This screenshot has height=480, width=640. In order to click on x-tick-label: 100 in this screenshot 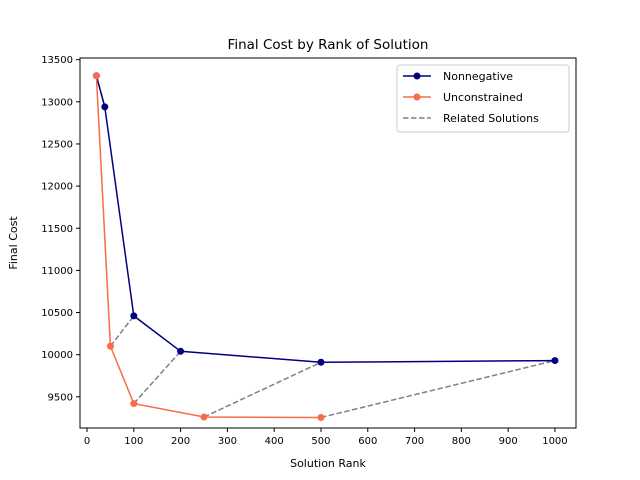, I will do `click(133, 441)`.